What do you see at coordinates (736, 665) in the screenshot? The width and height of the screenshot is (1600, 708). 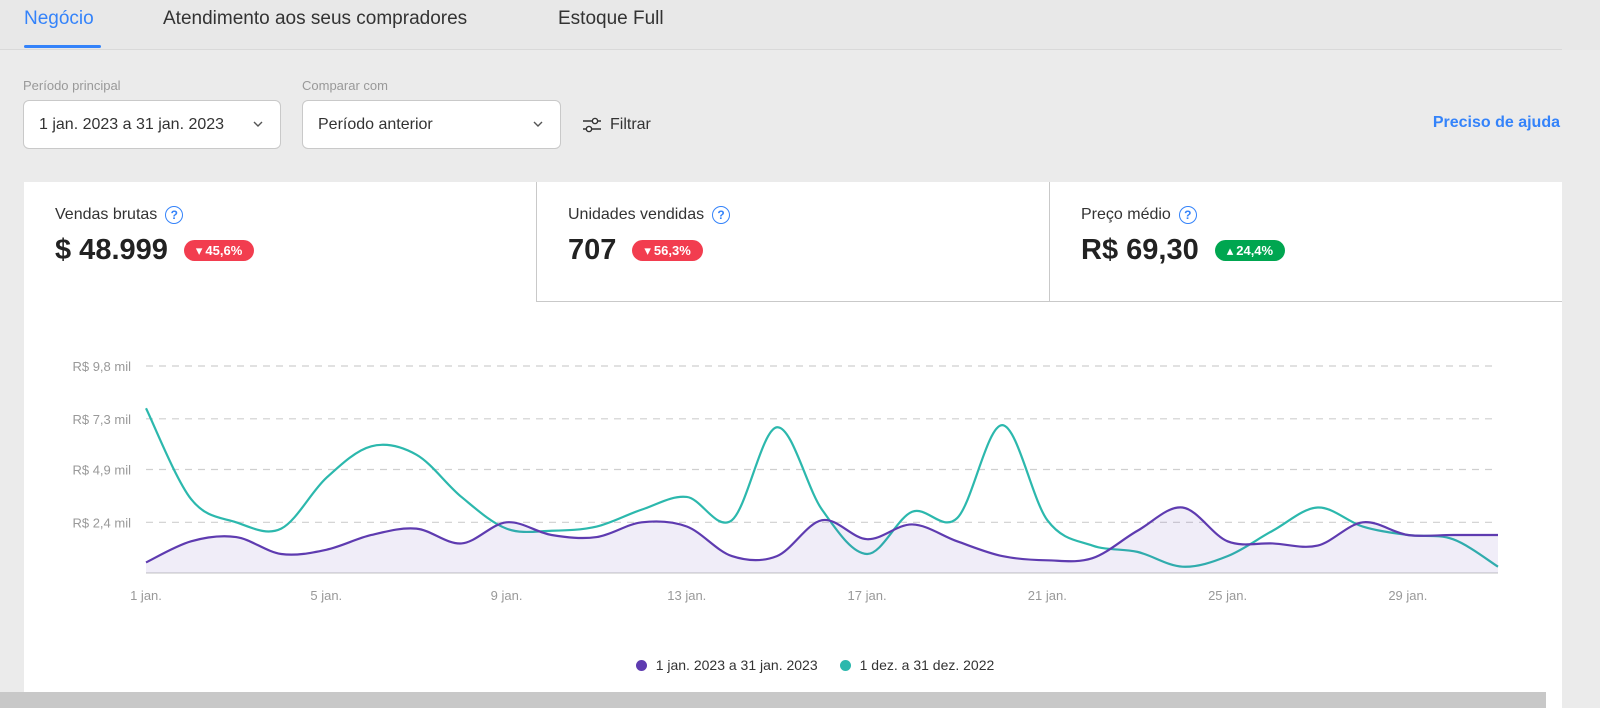 I see `legend-label: 1 jan. 2023 a 31 jan. 2023` at bounding box center [736, 665].